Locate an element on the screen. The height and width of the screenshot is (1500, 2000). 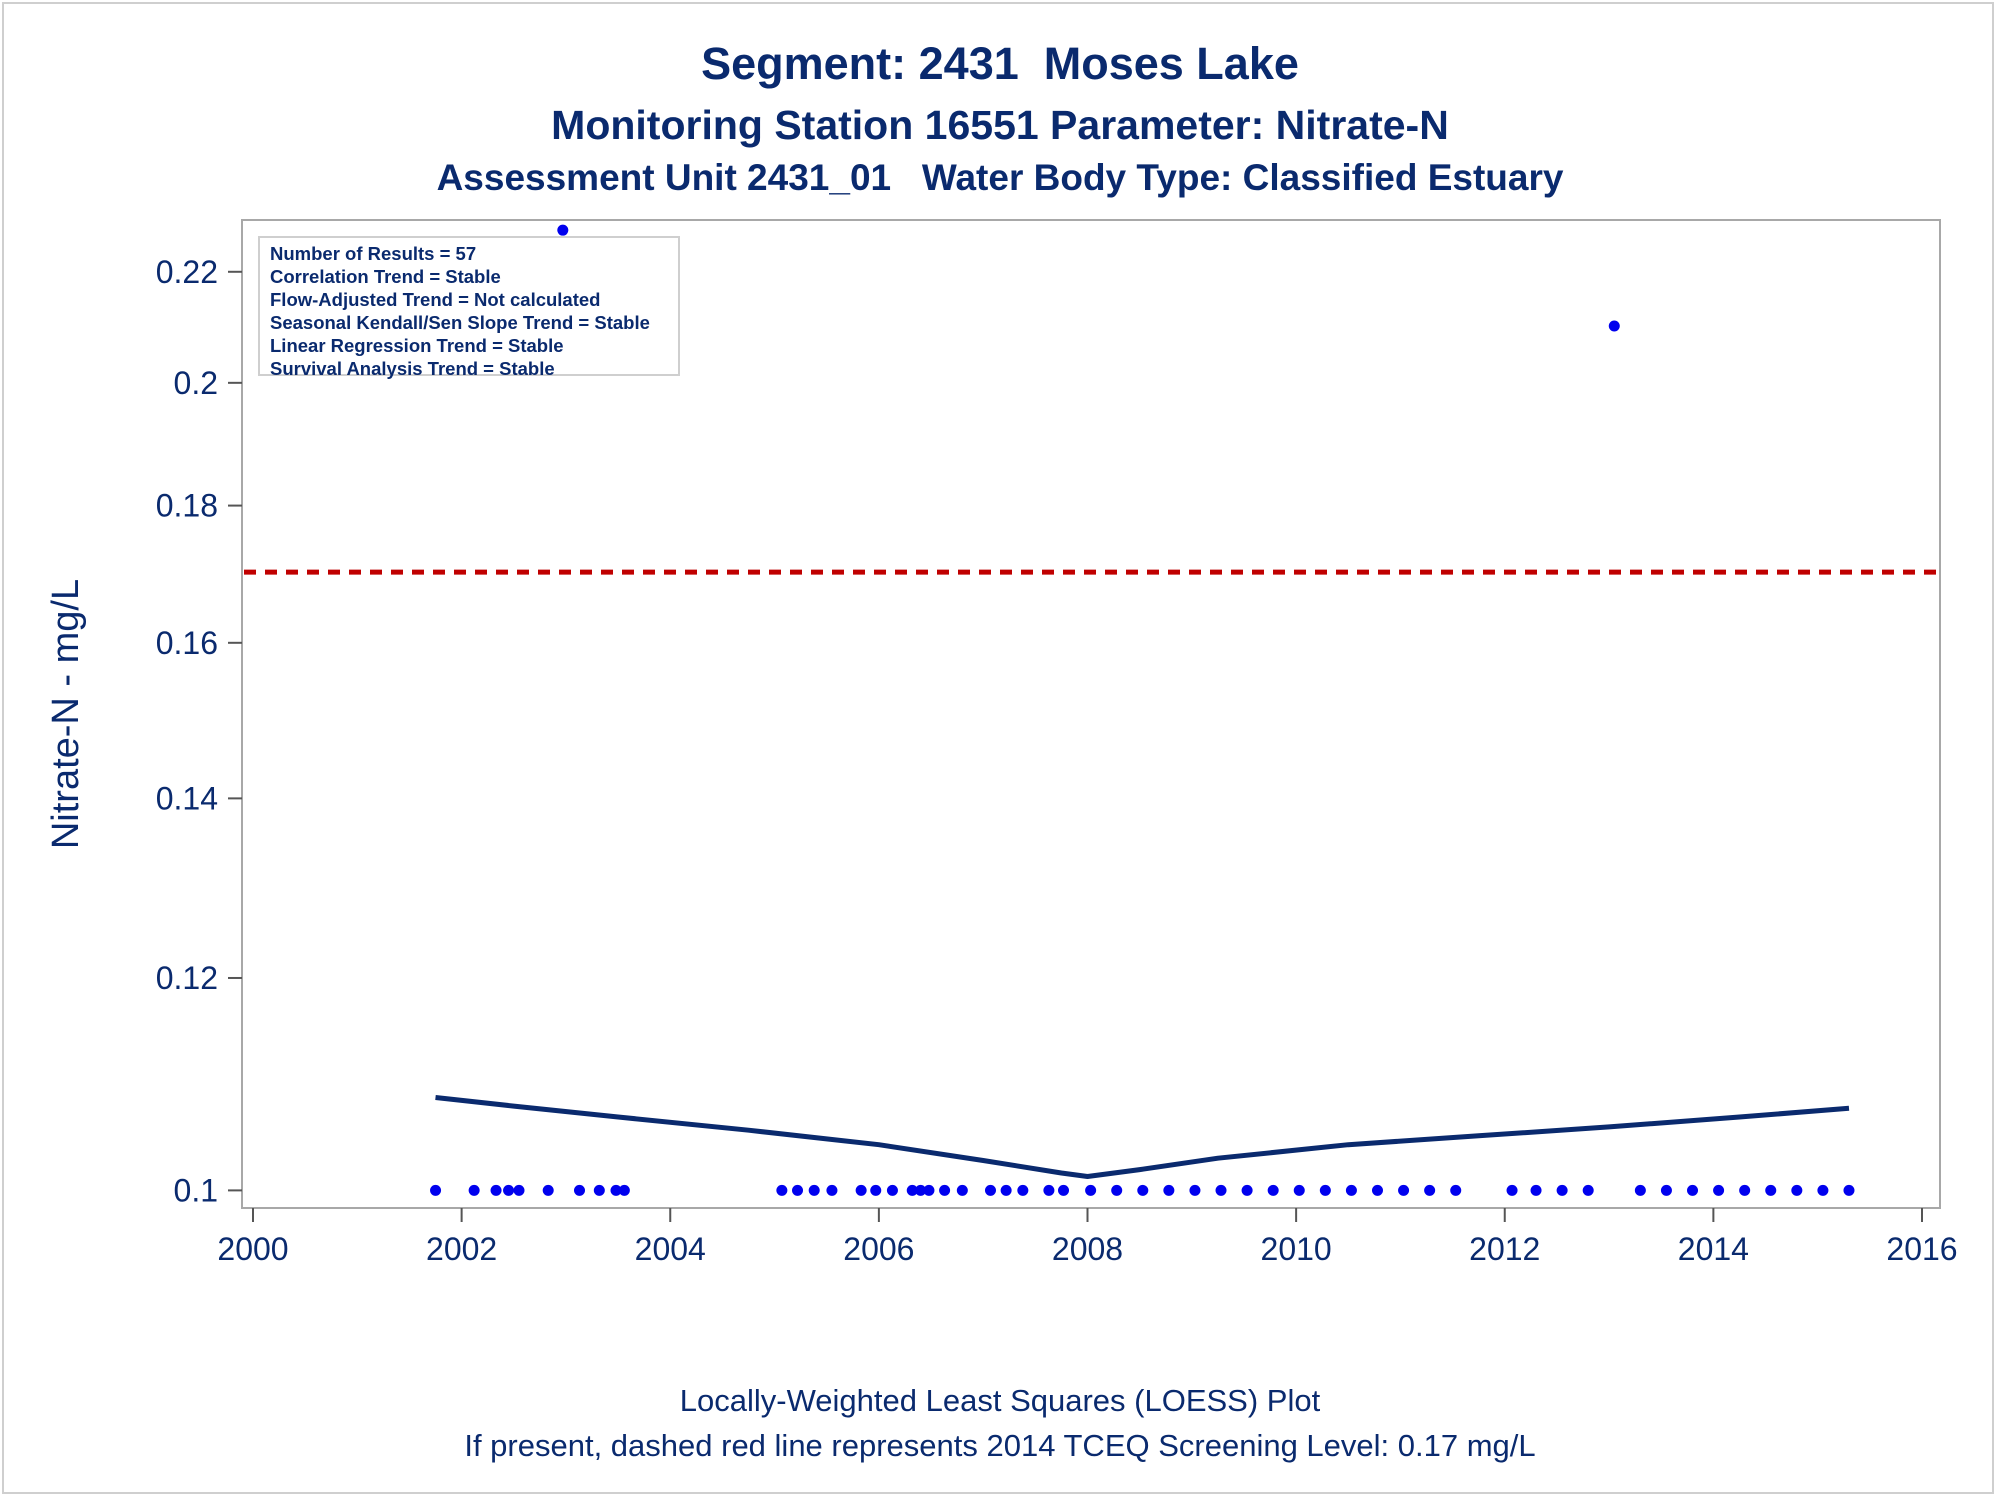
stat-linear-regression-trend: Linear Regression Trend = Stable is located at coordinates (417, 345).